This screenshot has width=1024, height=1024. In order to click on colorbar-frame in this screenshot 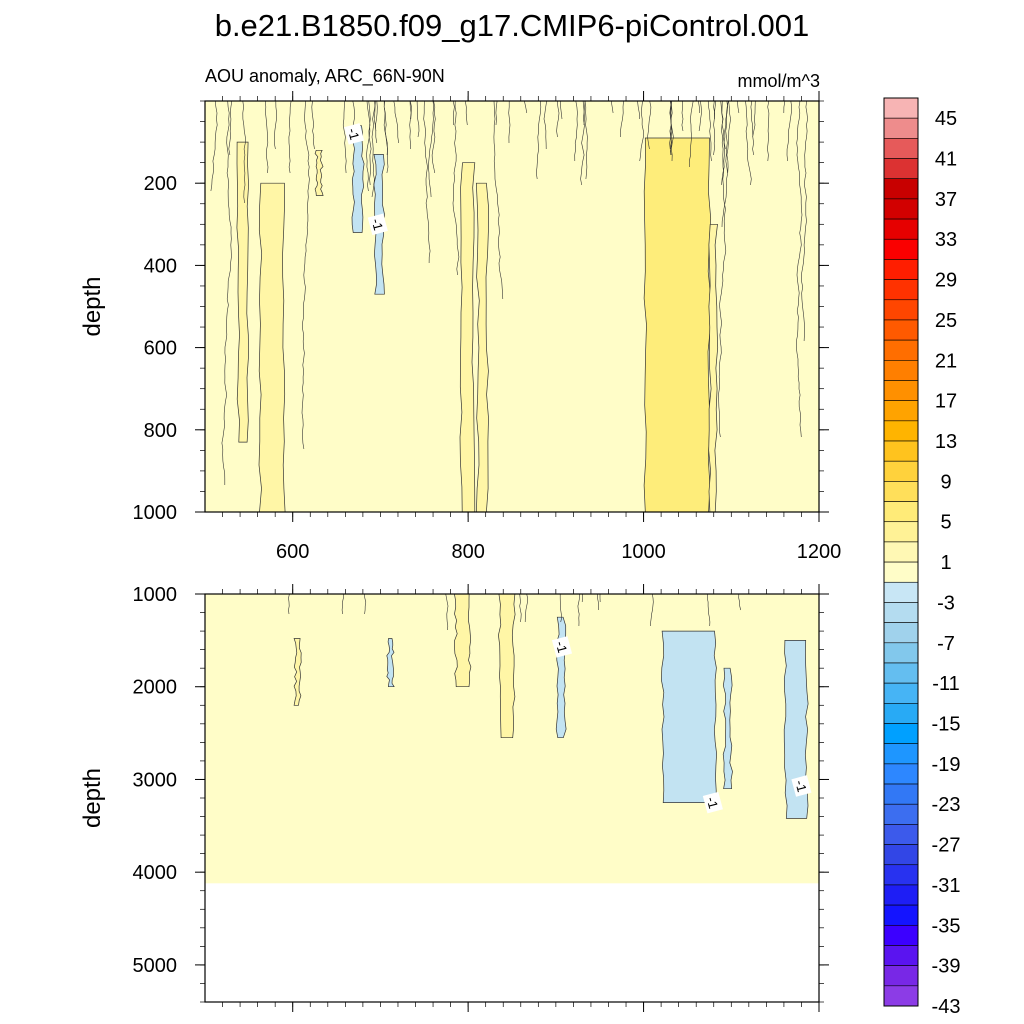, I will do `click(901, 552)`.